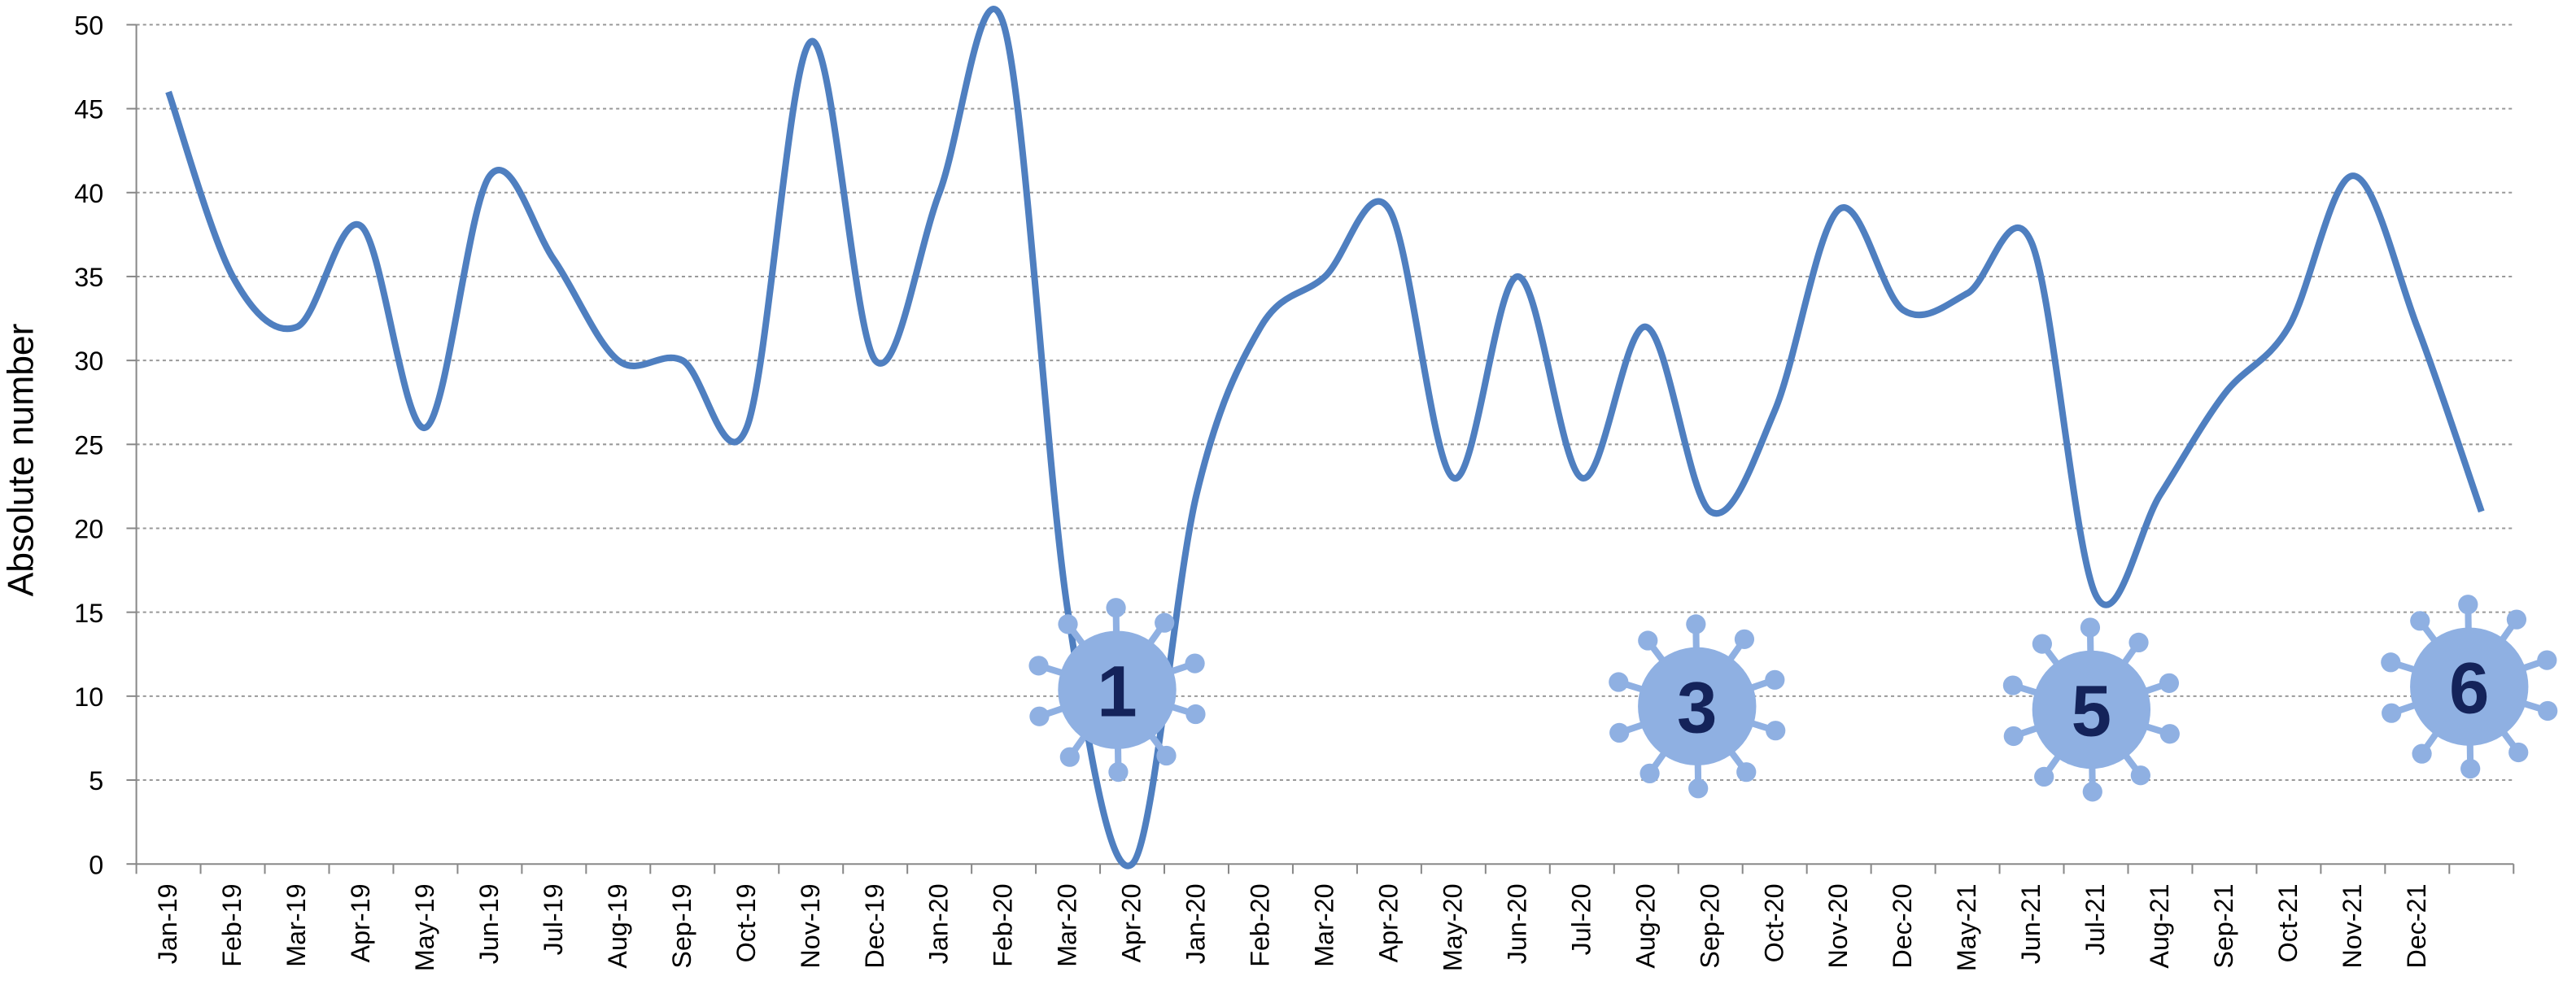 The image size is (2576, 1007). Describe the element at coordinates (88, 697) in the screenshot. I see `y-tick-label: 10` at that location.